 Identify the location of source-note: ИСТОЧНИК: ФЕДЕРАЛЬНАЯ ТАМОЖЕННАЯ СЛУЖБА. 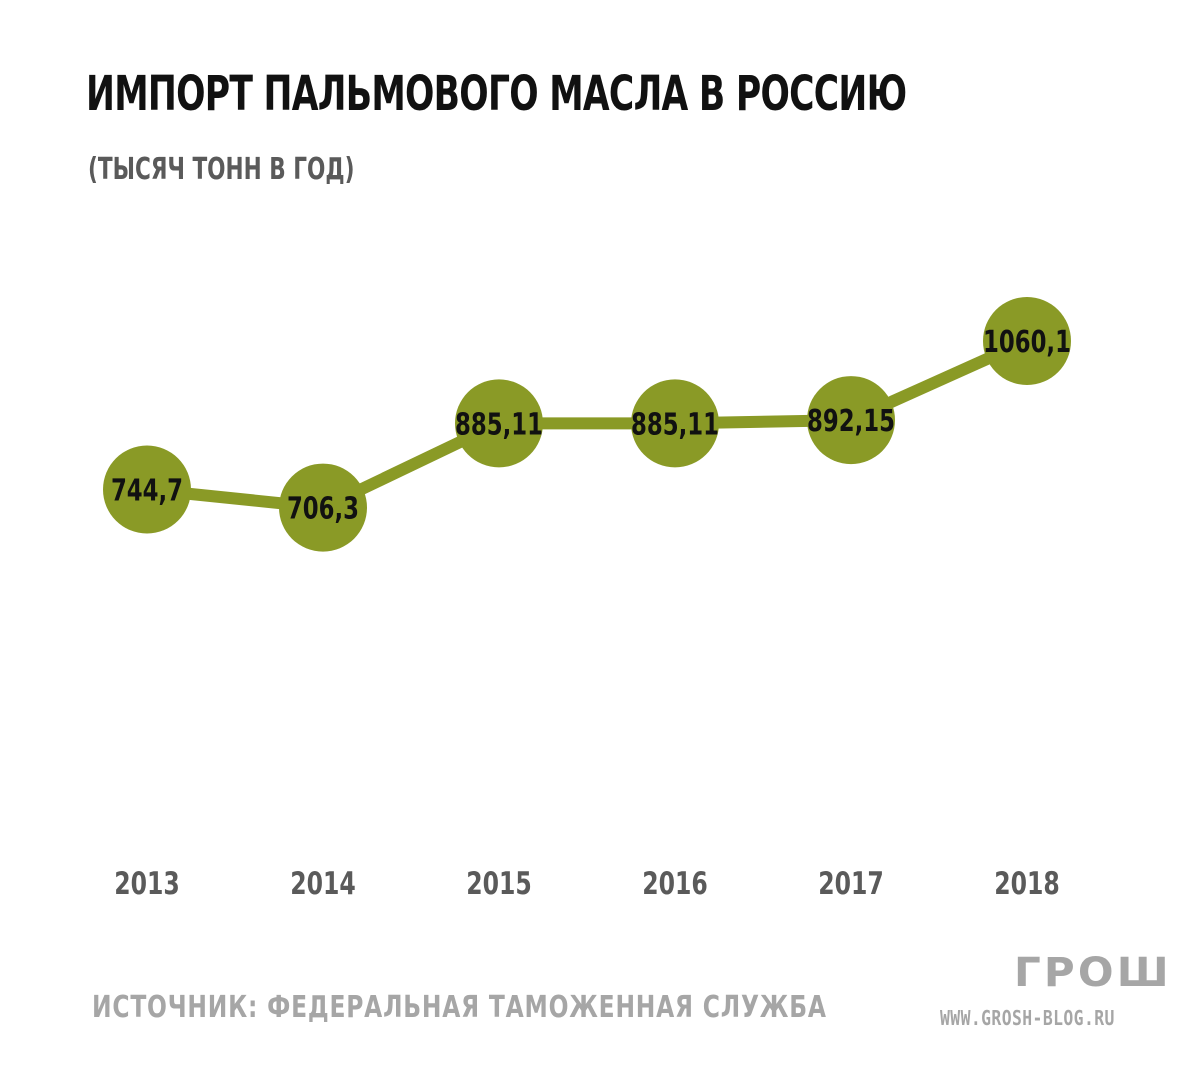
(459, 1007).